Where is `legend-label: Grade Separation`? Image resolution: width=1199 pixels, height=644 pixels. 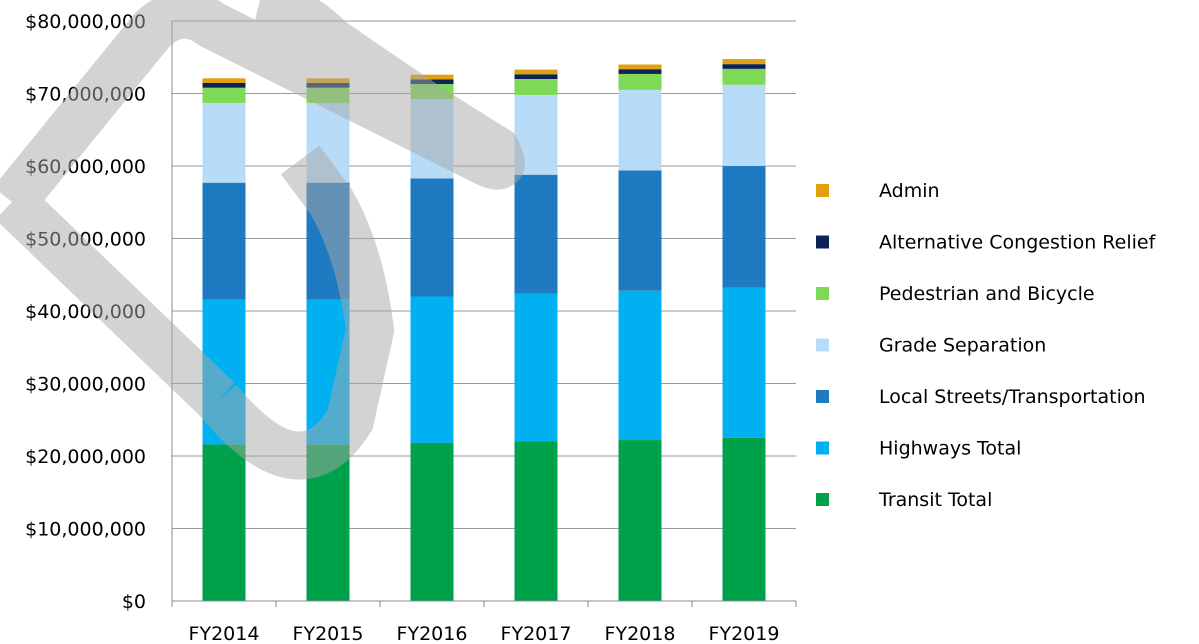
legend-label: Grade Separation is located at coordinates (962, 346).